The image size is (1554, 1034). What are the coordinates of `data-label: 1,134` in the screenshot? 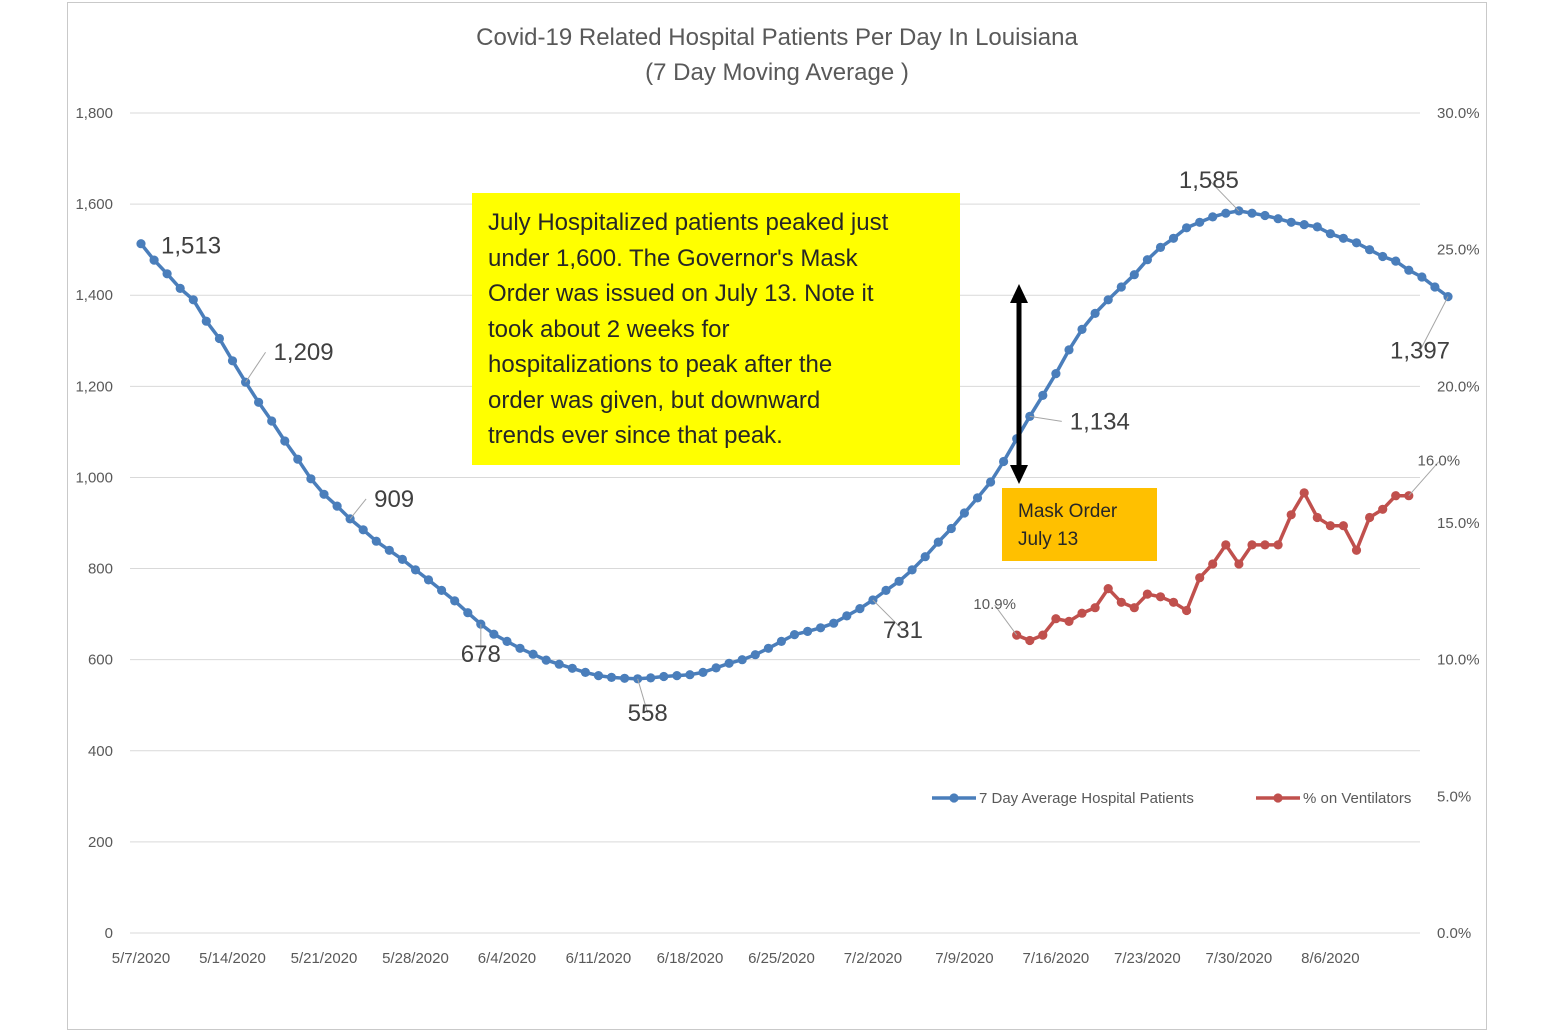 It's located at (1100, 421).